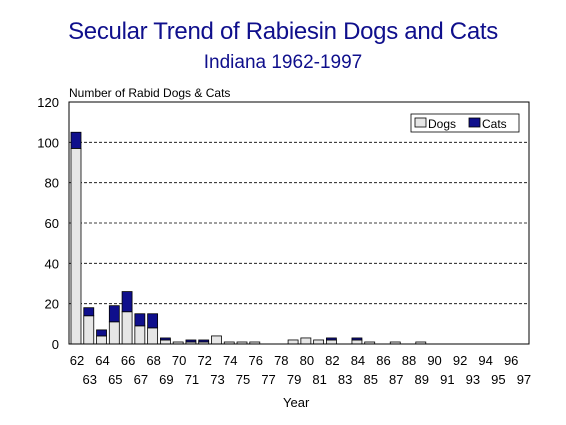 Image resolution: width=566 pixels, height=425 pixels. I want to click on legend: Dogs Cats, so click(465, 123).